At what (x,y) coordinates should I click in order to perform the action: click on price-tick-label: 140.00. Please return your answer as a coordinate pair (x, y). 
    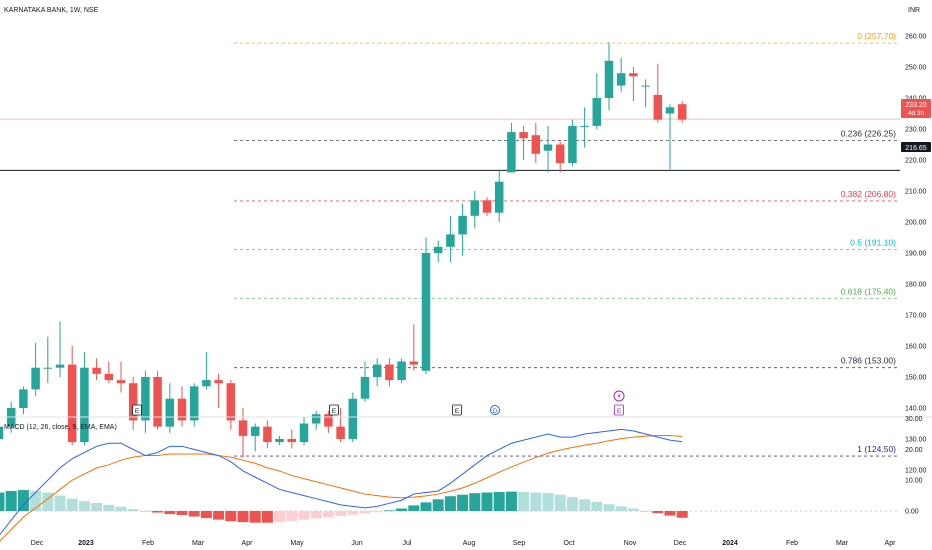
    Looking at the image, I should click on (916, 409).